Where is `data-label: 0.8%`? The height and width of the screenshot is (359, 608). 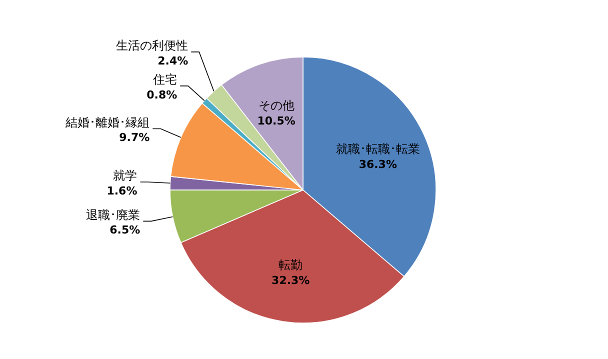 data-label: 0.8% is located at coordinates (162, 95).